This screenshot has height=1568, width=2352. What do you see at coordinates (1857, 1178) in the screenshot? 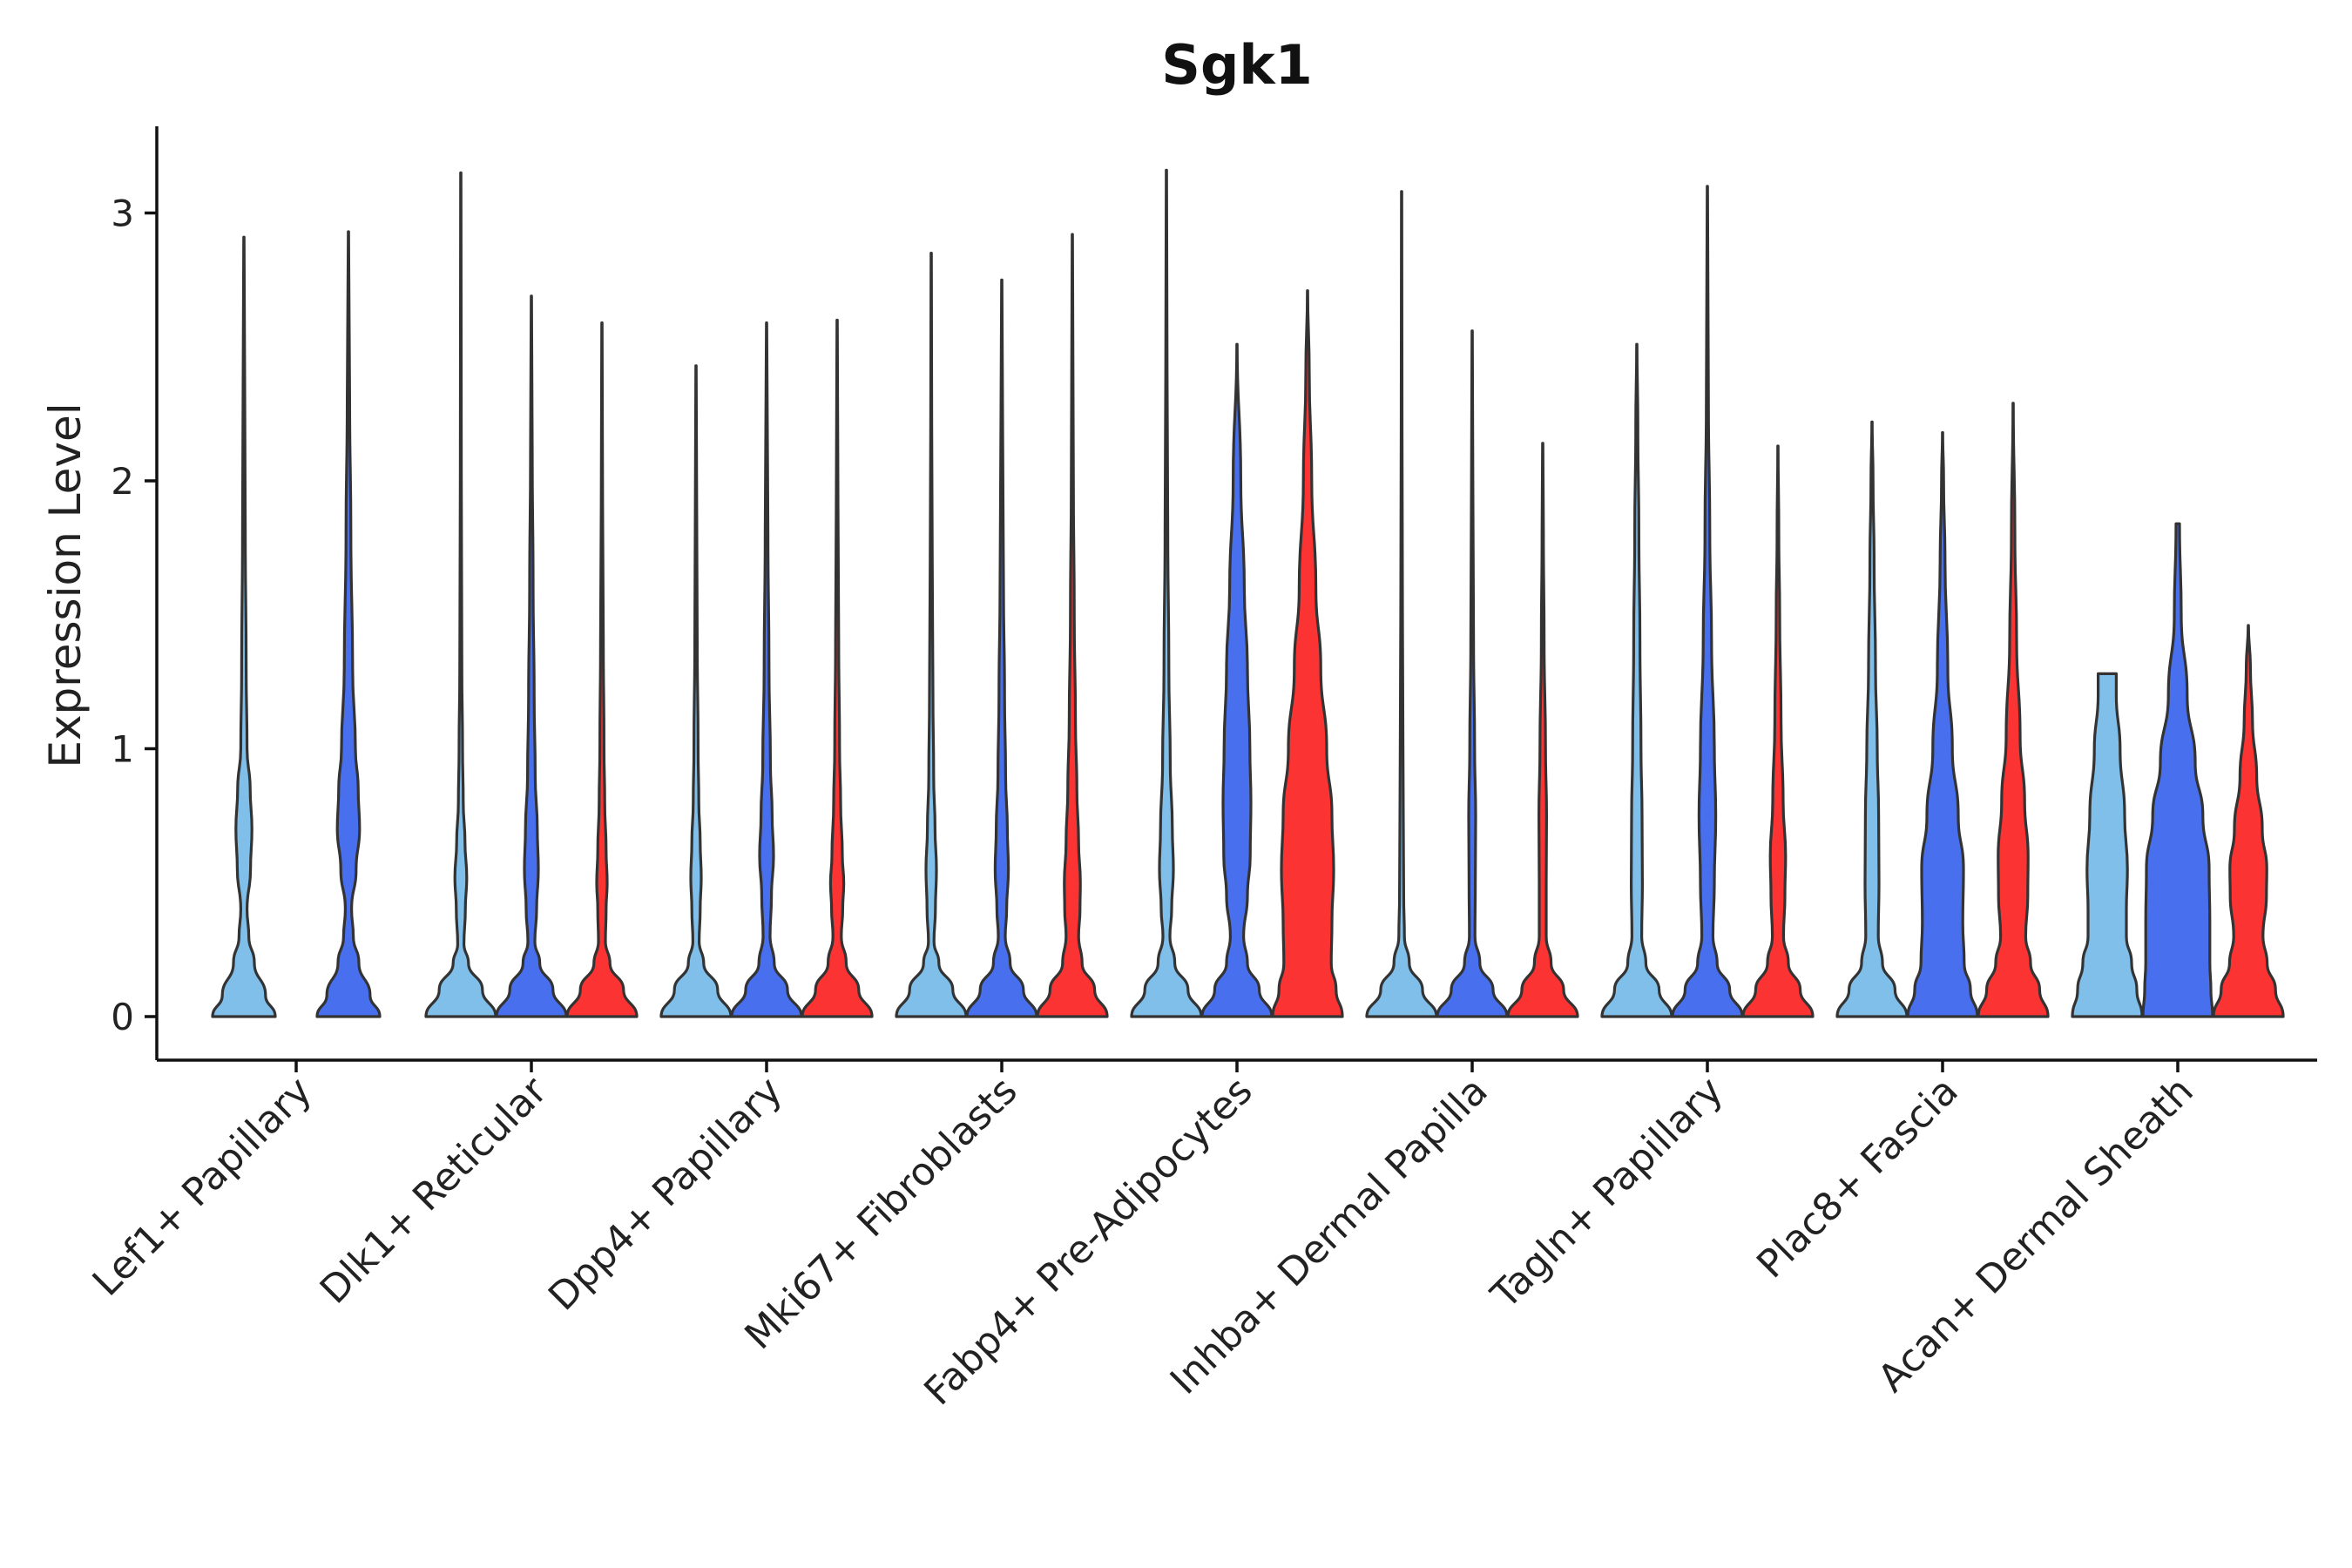
I see `x-tick-label: Plac8+ Fascia` at bounding box center [1857, 1178].